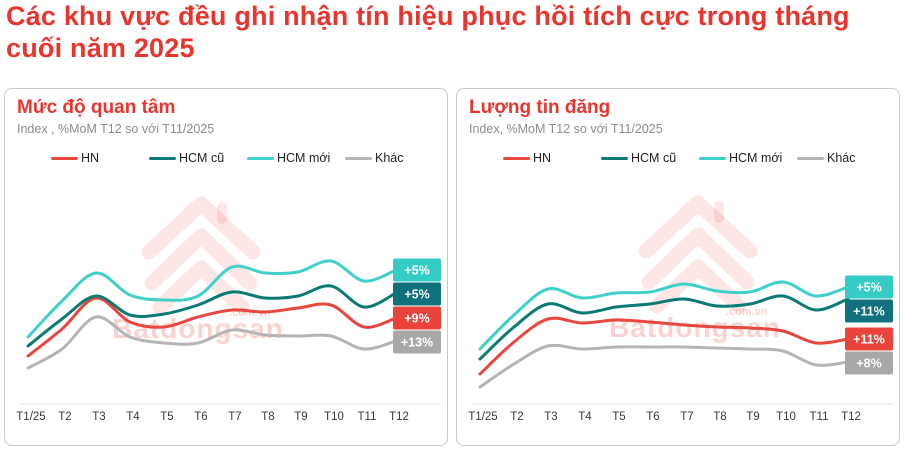 This screenshot has height=450, width=904. Describe the element at coordinates (566, 129) in the screenshot. I see `panel-subtitle: Index, %MoM T12 so với T11/2025` at that location.